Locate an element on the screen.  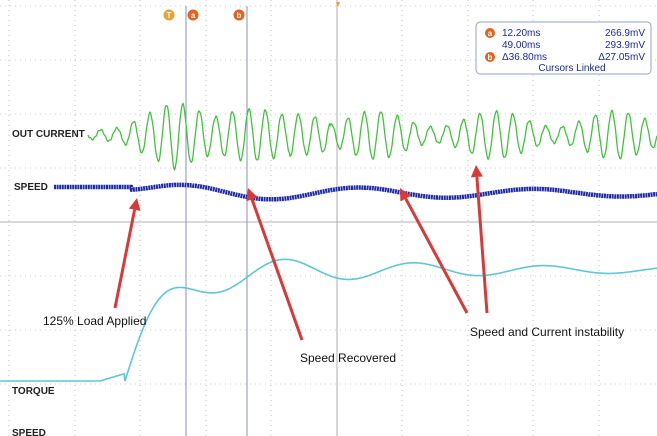
cursor-a-marker: a is located at coordinates (193, 15).